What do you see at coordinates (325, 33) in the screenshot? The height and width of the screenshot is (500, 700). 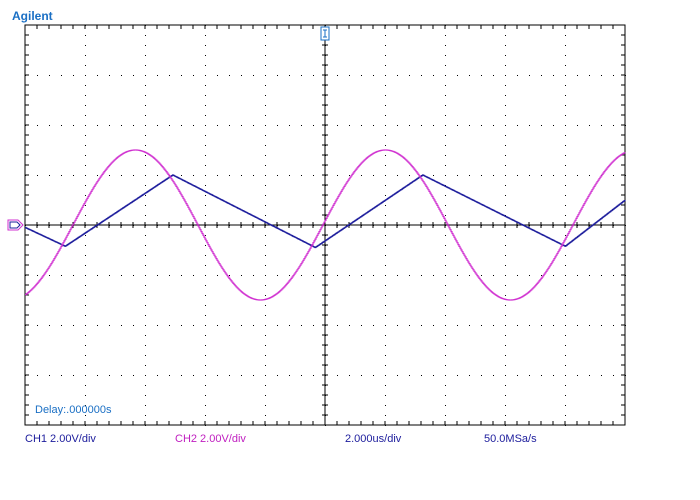 I see `trigger-level-icon` at bounding box center [325, 33].